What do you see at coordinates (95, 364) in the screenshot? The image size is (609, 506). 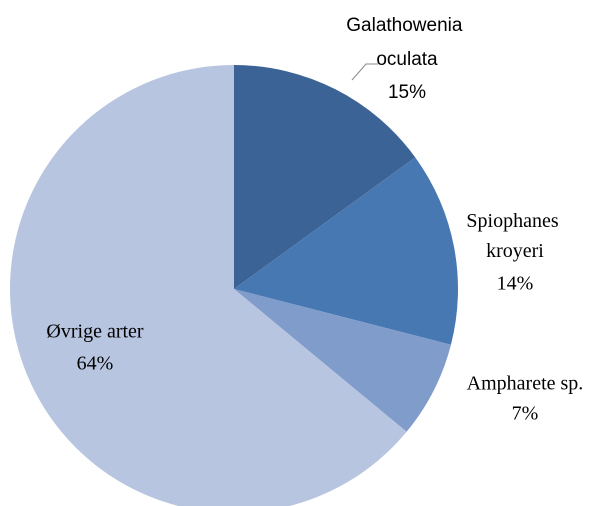 I see `value-label: 64%` at bounding box center [95, 364].